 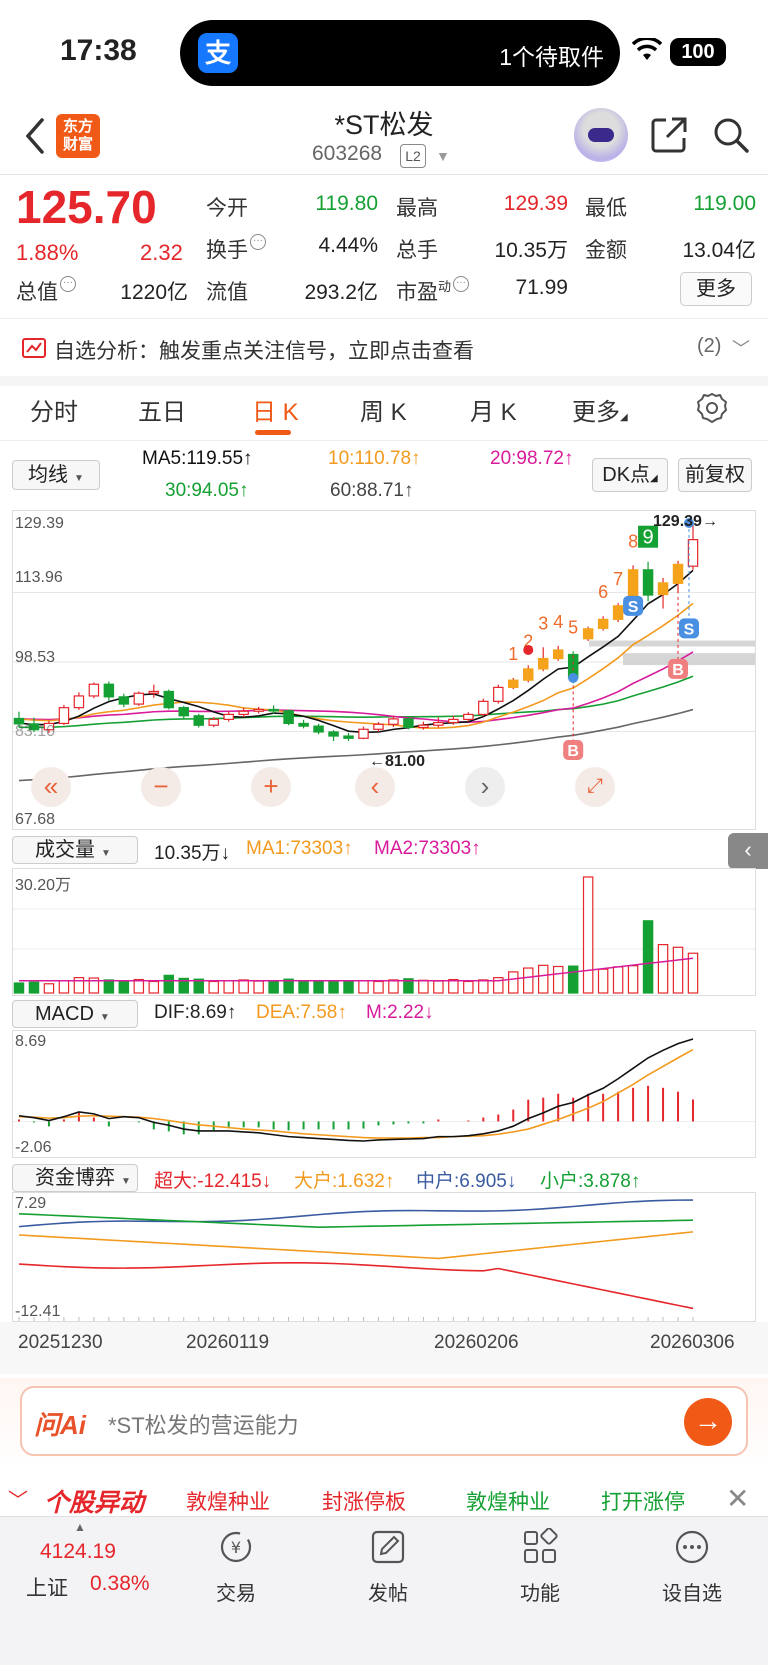 What do you see at coordinates (364, 1502) in the screenshot?
I see `mover-item: 封涨停板` at bounding box center [364, 1502].